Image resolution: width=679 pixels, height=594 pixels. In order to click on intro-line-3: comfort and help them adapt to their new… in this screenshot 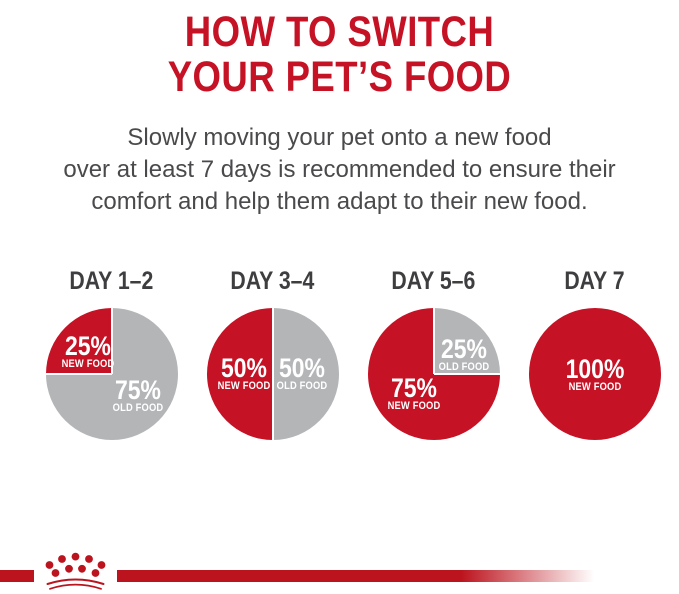, I will do `click(339, 201)`.